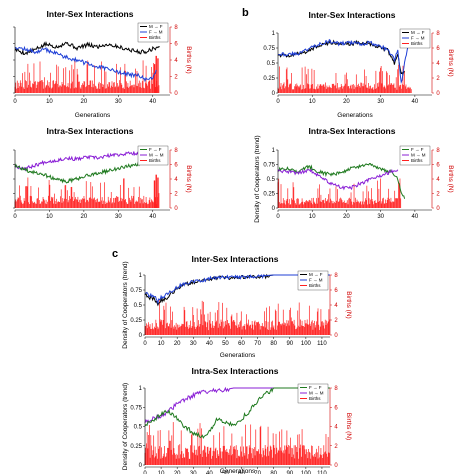 Image resolution: width=474 pixels, height=474 pixels. What do you see at coordinates (273, 344) in the screenshot?
I see `x-tick-label: 80` at bounding box center [273, 344].